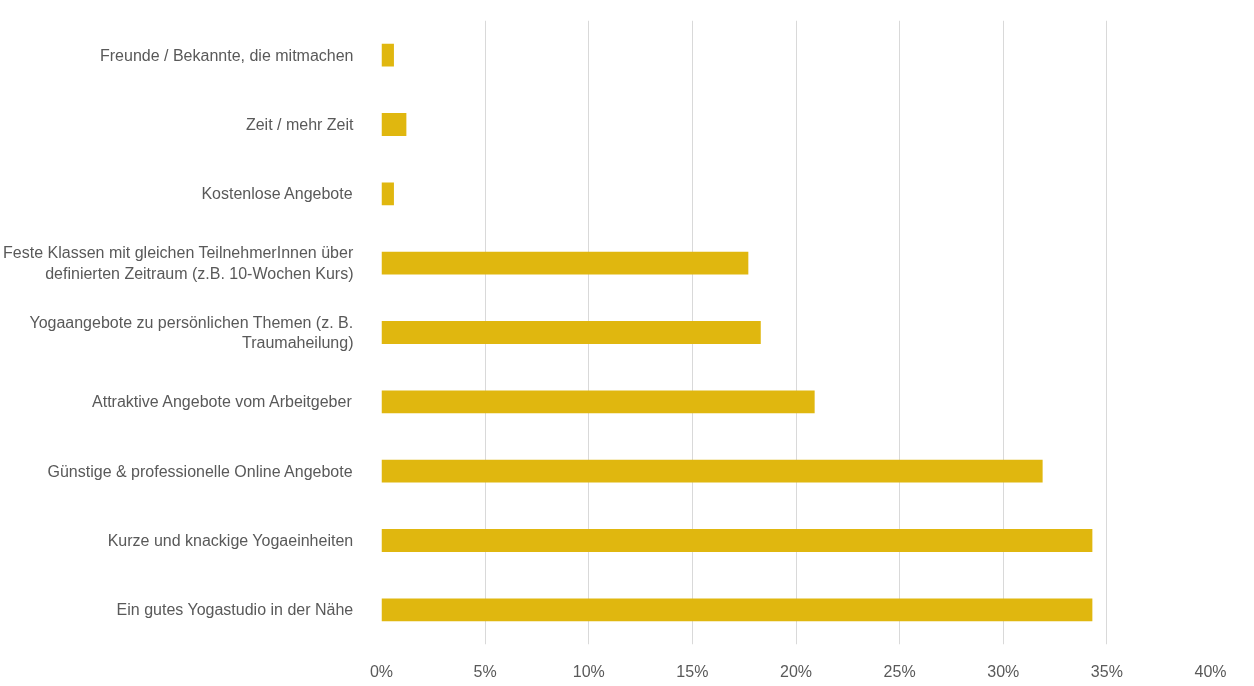 Image resolution: width=1254 pixels, height=686 pixels. I want to click on x-tick-label: 40%, so click(1210, 671).